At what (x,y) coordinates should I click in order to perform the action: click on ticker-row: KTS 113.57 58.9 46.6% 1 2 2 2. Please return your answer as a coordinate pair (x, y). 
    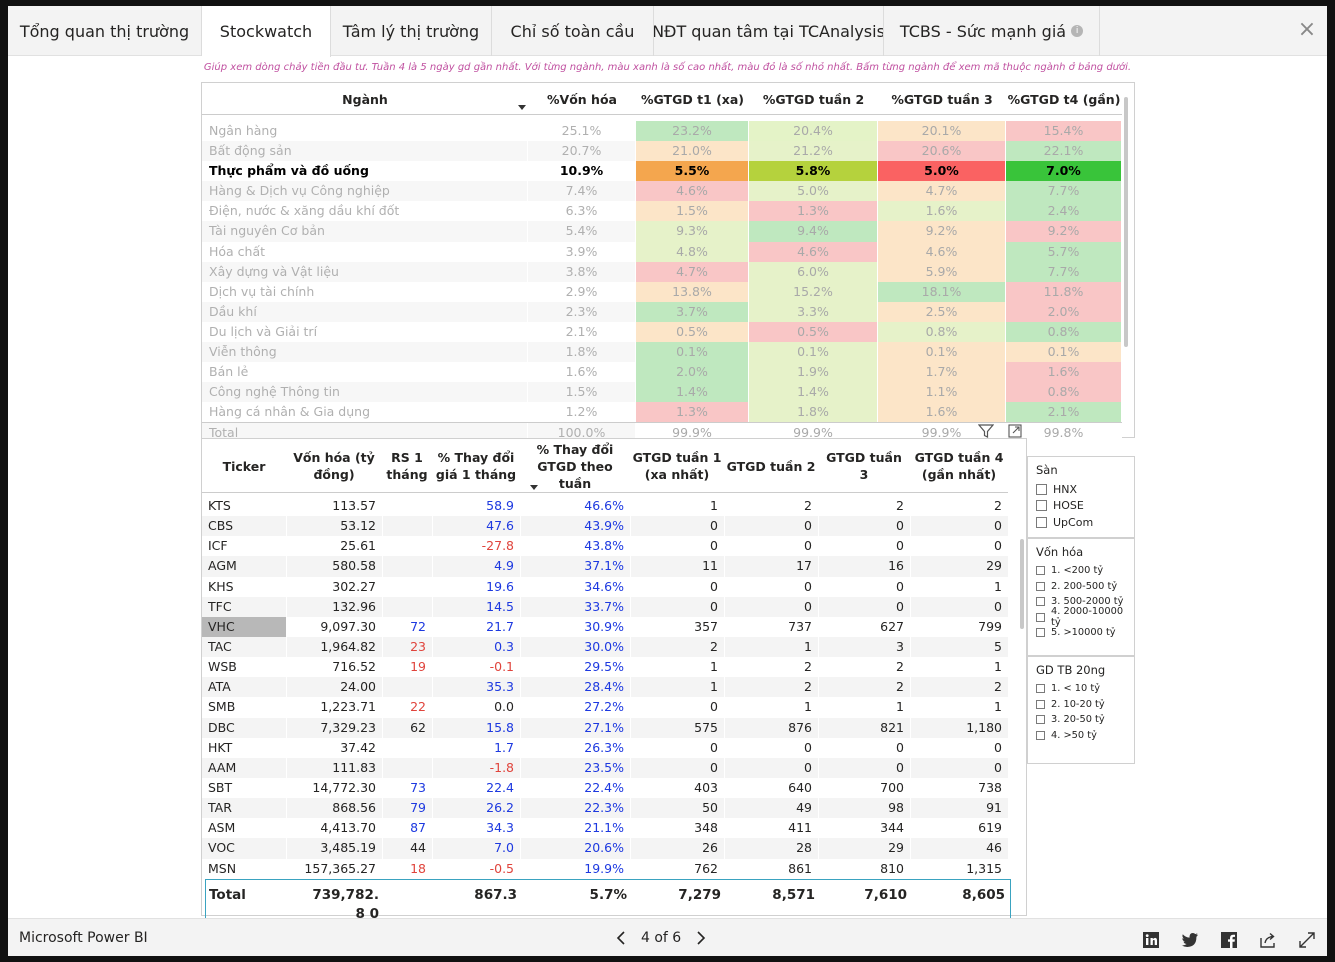
    Looking at the image, I should click on (605, 506).